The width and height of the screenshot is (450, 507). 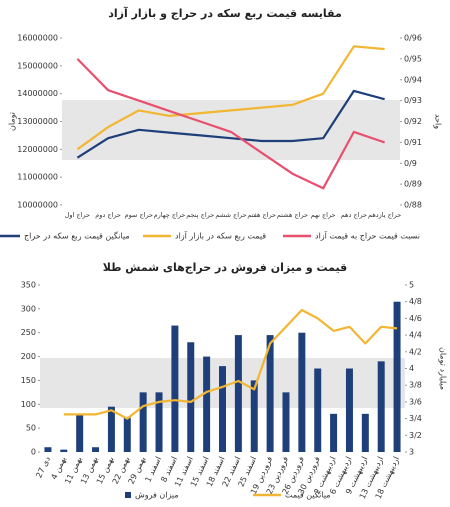 What do you see at coordinates (410, 163) in the screenshot?
I see `y2-tick-label: 0/9` at bounding box center [410, 163].